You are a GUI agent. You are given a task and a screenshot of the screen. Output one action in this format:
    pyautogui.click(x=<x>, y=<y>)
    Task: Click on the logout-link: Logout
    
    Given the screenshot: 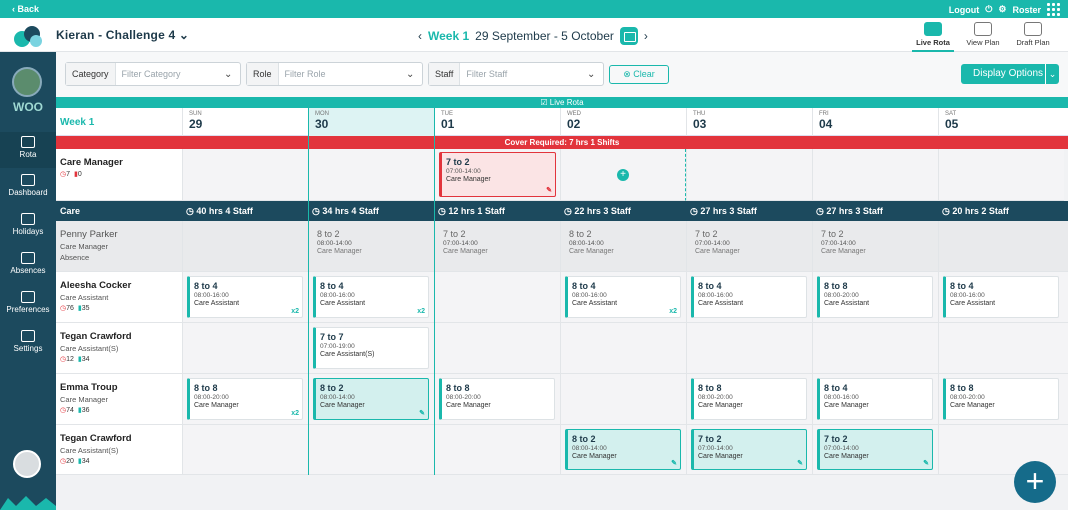 What is the action you would take?
    pyautogui.click(x=964, y=9)
    